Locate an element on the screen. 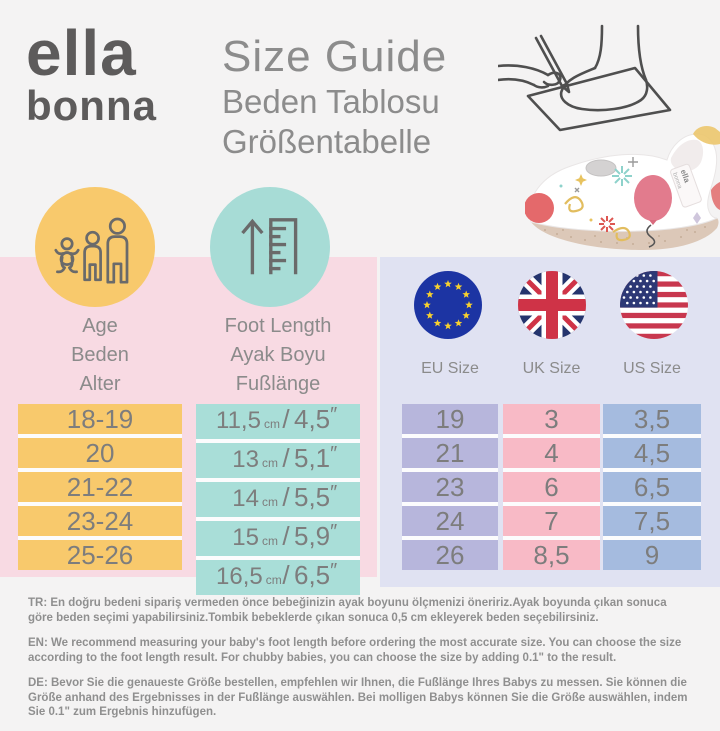 The height and width of the screenshot is (731, 720). us-size-column: 3,5 4,5 6,5 7,5 9 is located at coordinates (652, 487).